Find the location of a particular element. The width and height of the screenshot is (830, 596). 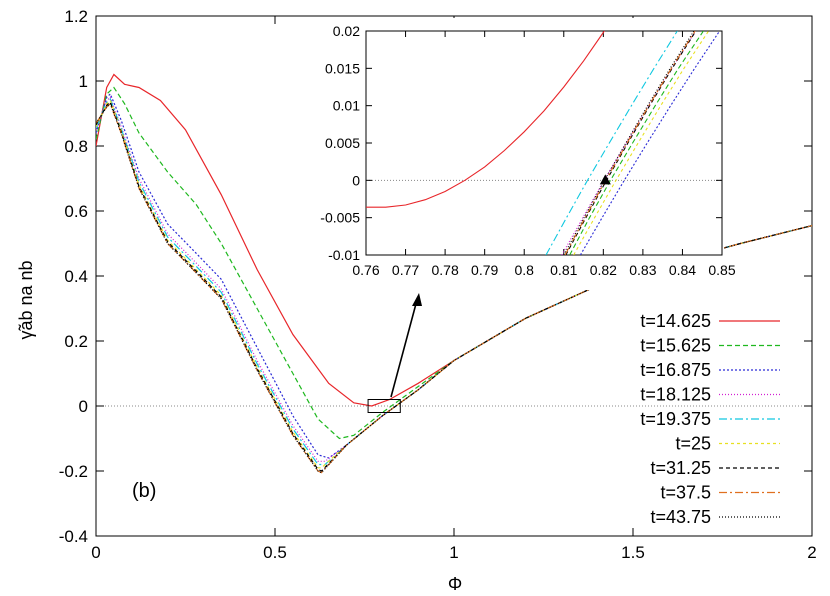

x-axis-label: Φ is located at coordinates (455, 584).